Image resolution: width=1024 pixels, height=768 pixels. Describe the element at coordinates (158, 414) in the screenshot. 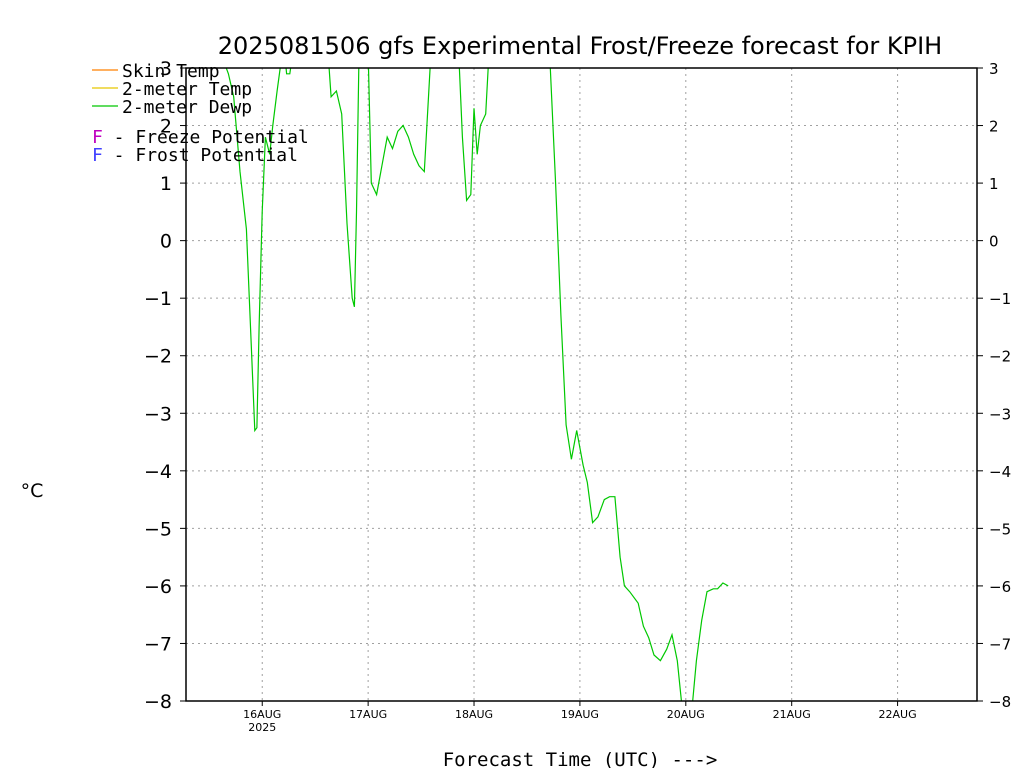

I see `y-tick-label: −3` at that location.